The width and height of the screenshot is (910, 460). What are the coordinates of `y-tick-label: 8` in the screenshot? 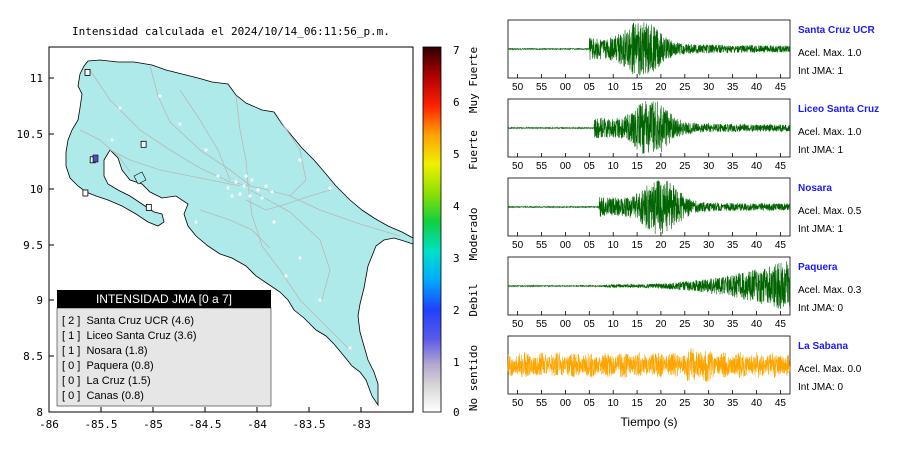 It's located at (39, 412).